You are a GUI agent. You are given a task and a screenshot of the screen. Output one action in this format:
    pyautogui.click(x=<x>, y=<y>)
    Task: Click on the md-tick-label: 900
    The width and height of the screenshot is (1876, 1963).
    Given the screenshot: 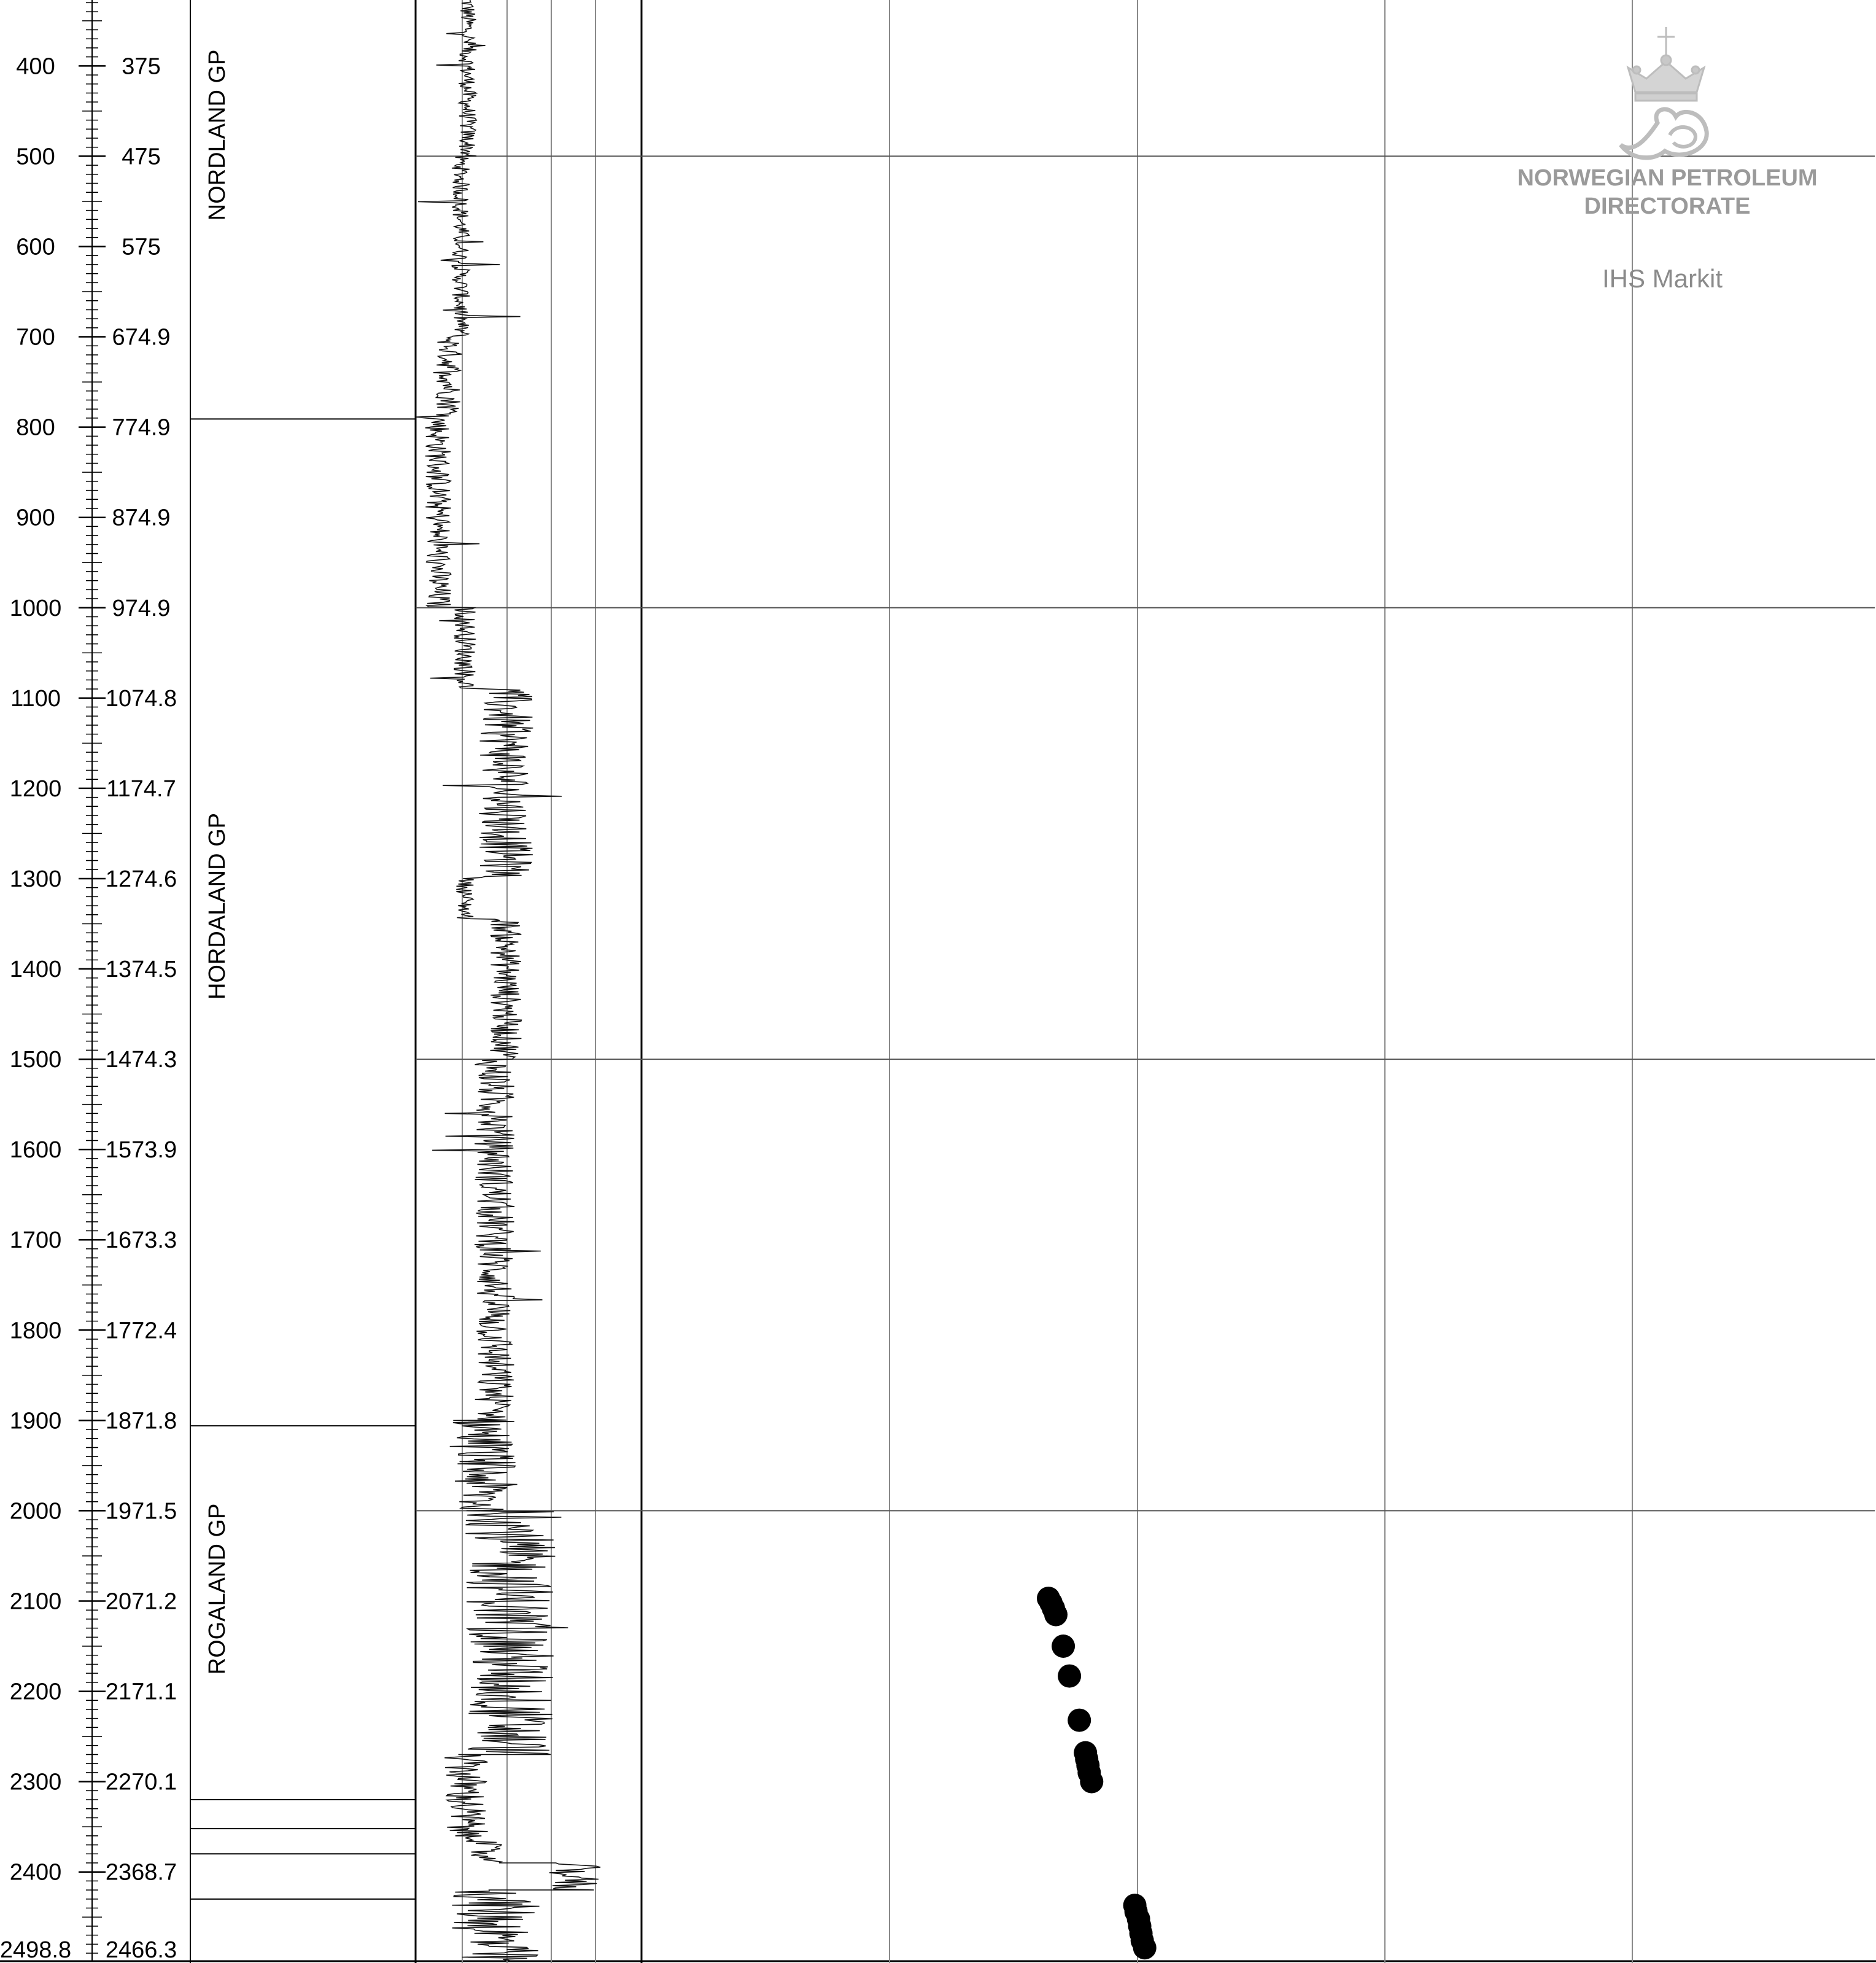 What is the action you would take?
    pyautogui.click(x=35, y=518)
    